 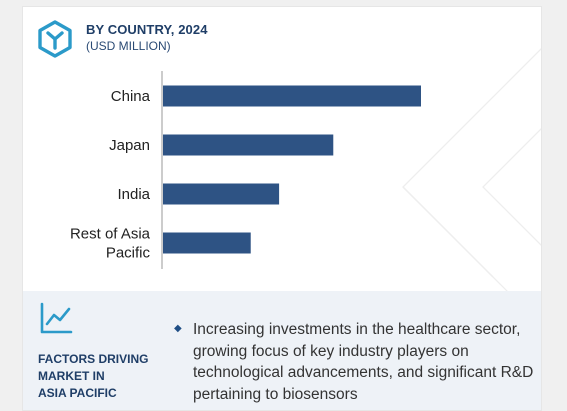 What do you see at coordinates (56, 318) in the screenshot?
I see `trend-chart-icon` at bounding box center [56, 318].